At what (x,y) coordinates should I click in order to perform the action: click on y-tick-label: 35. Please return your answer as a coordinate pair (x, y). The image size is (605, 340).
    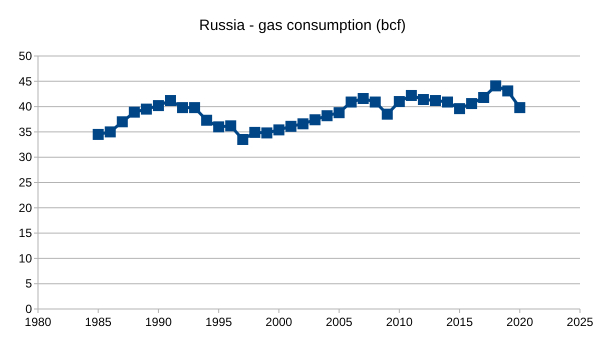
    Looking at the image, I should click on (25, 131).